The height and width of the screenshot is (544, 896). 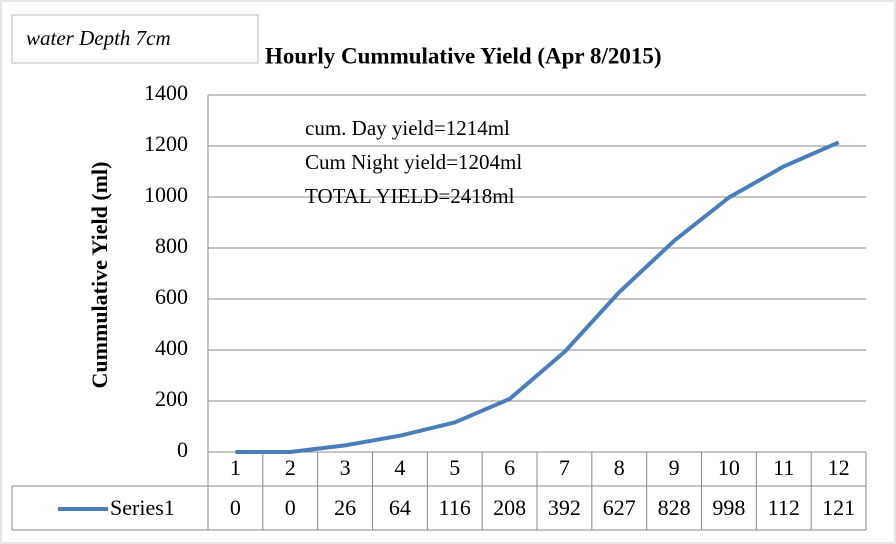 I want to click on table-value: 64, so click(x=400, y=507).